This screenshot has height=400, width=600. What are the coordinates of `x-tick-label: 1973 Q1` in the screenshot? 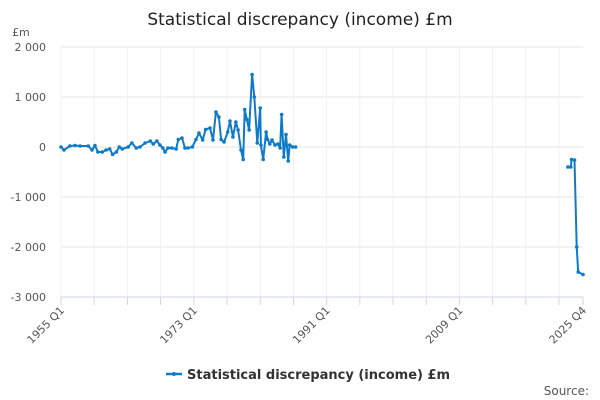 It's located at (178, 325).